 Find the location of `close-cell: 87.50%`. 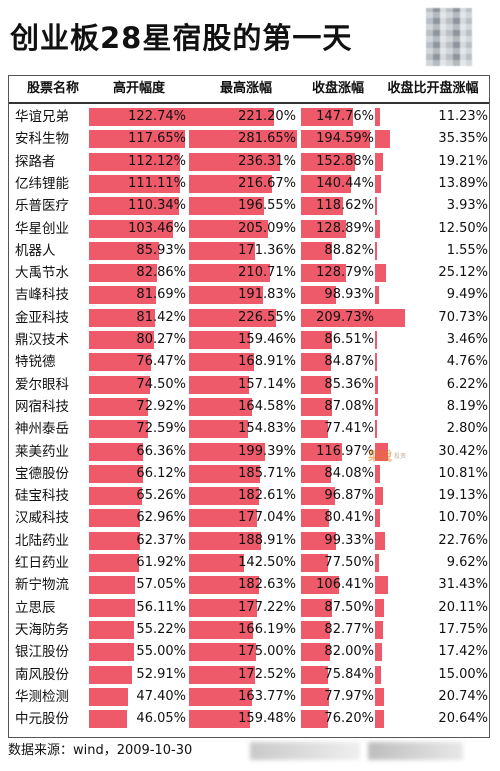

close-cell: 87.50% is located at coordinates (339, 608).